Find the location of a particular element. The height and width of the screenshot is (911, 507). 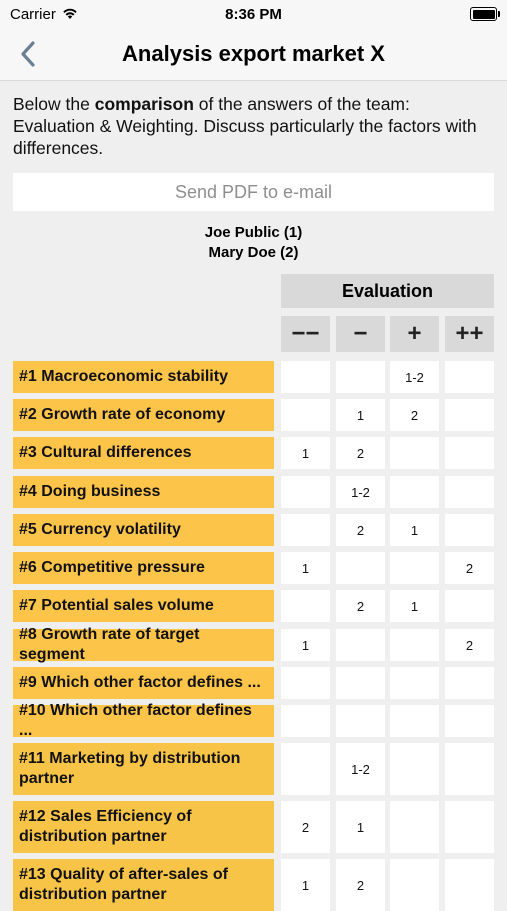

scale-positive: + is located at coordinates (414, 334).